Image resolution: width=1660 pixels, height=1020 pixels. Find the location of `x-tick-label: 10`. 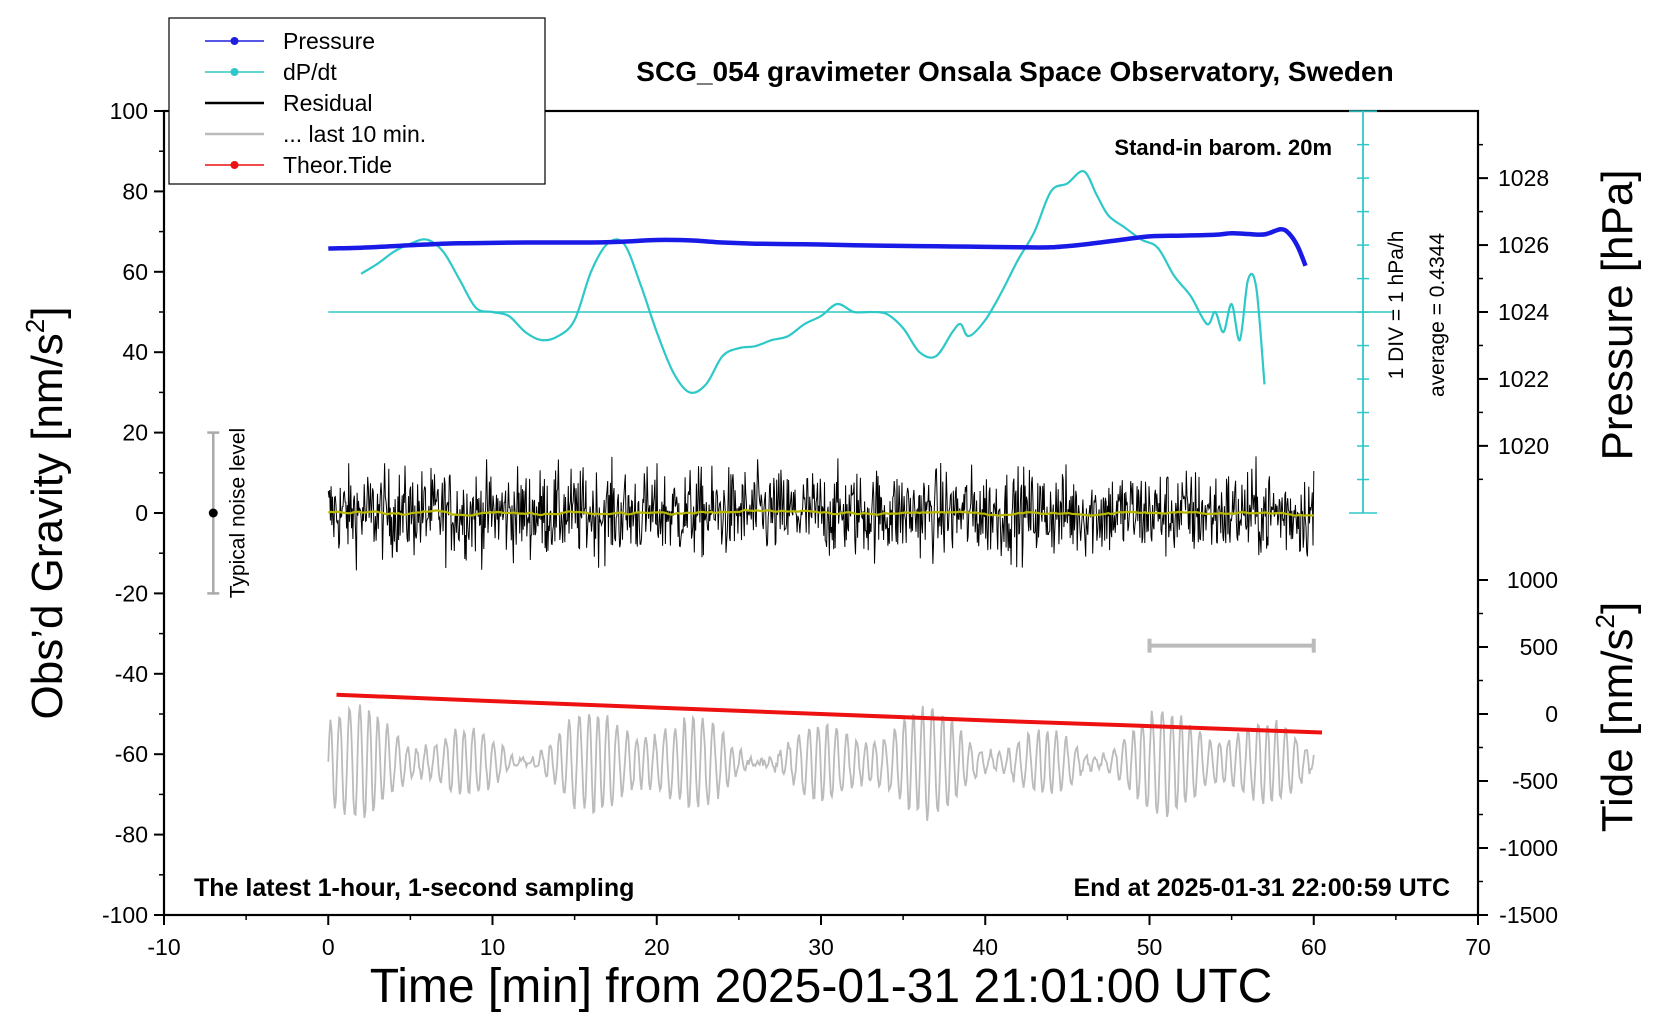

x-tick-label: 10 is located at coordinates (493, 947).